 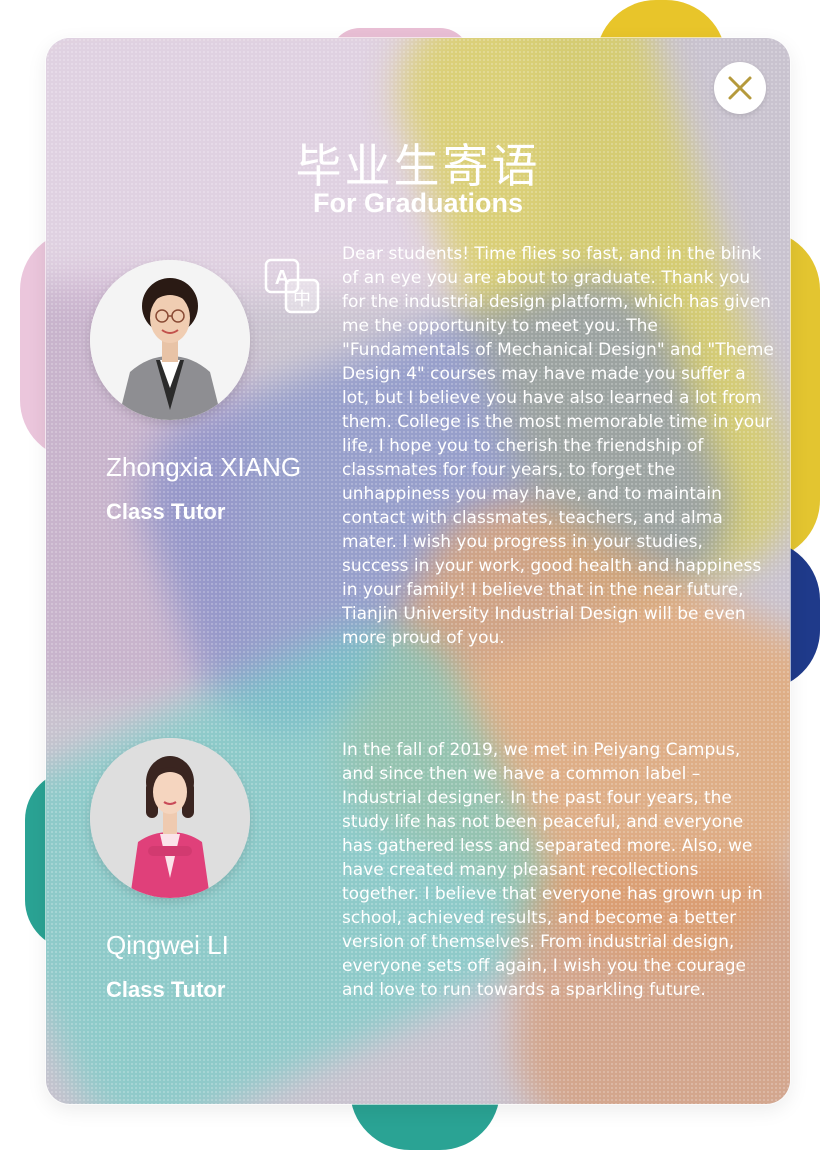 I want to click on card-background-shape, so click(x=653, y=981).